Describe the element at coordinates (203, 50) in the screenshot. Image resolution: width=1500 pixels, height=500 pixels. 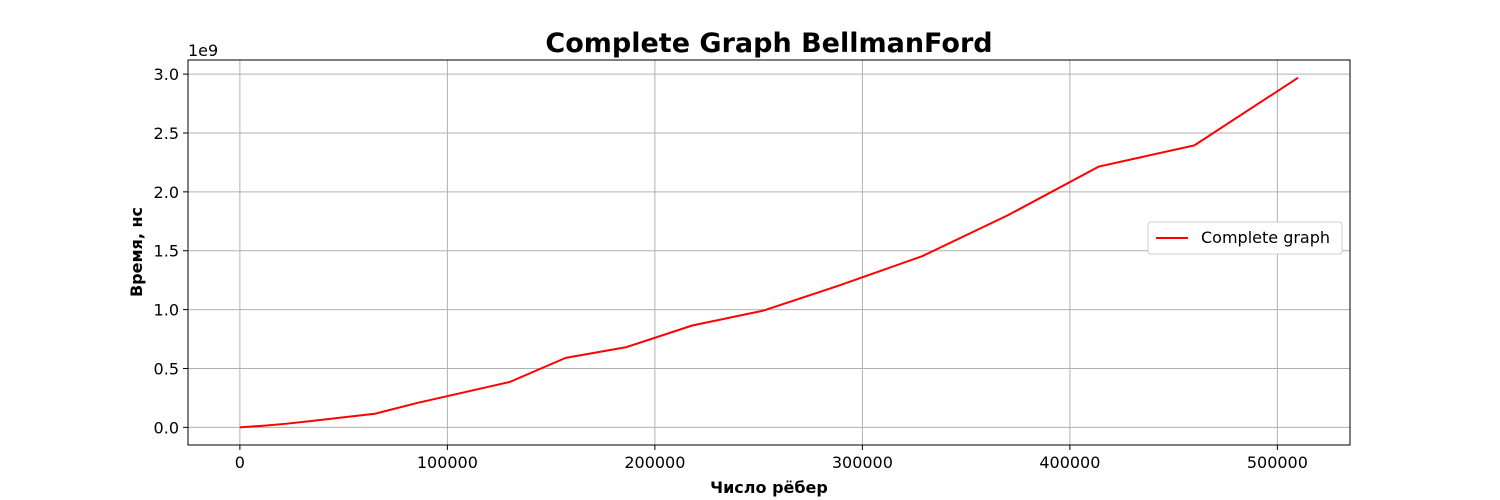
I see `y-offset-label: 1e9` at that location.